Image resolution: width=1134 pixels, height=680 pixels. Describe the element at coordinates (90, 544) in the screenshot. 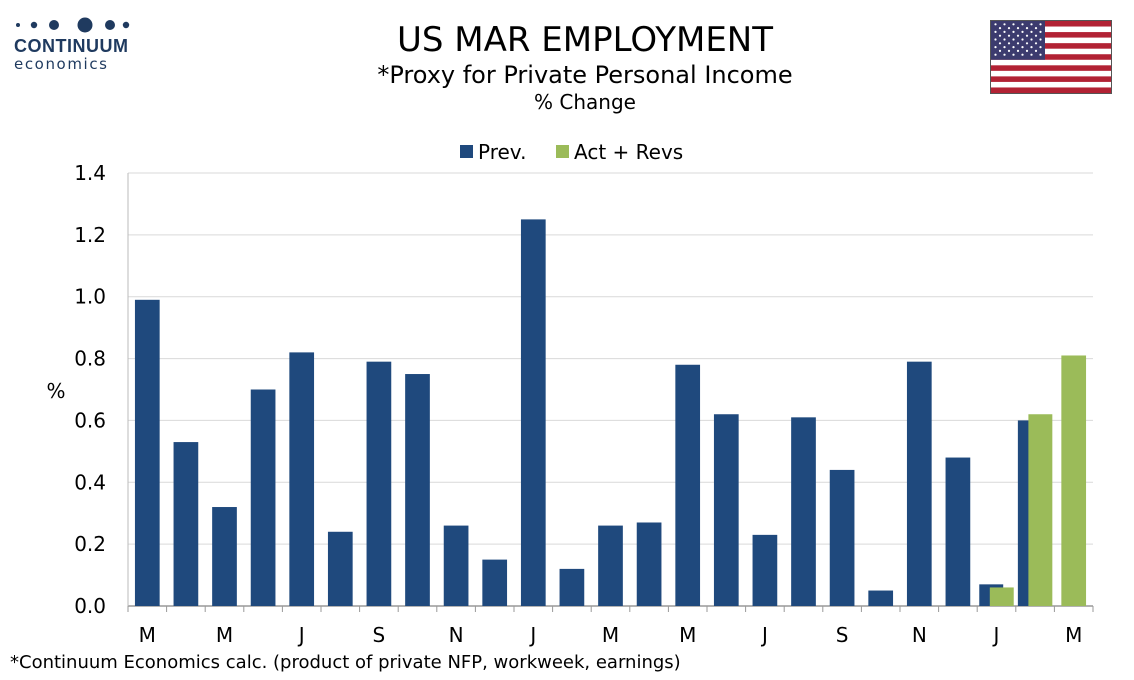

I see `y-tick-label: 0.2` at that location.